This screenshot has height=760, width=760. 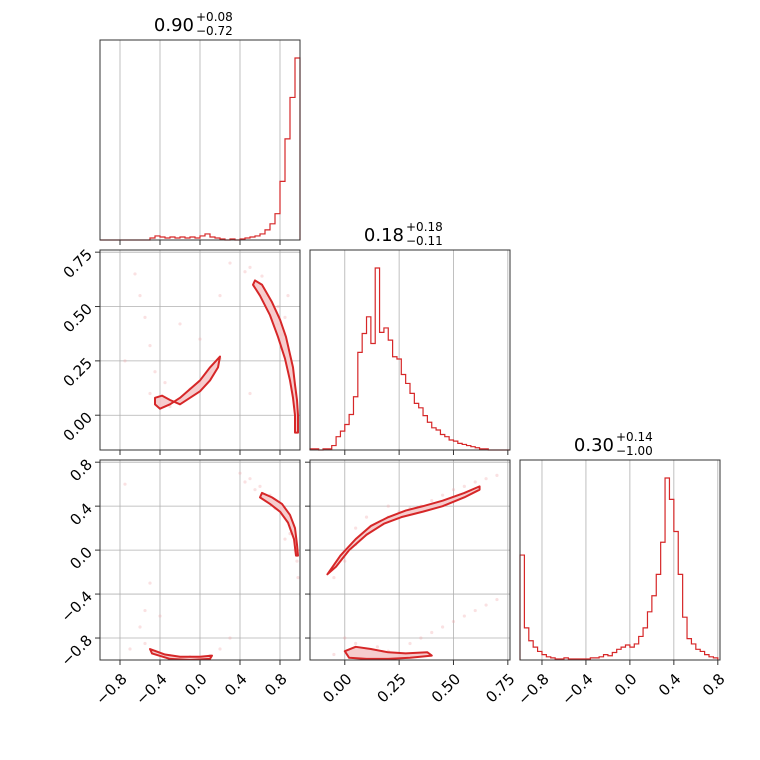 What do you see at coordinates (392, 688) in the screenshot?
I see `x-tick-label: 0.25` at bounding box center [392, 688].